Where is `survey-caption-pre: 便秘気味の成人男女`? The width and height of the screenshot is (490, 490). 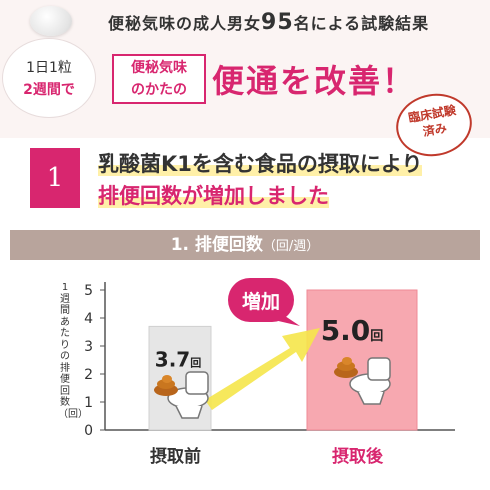
survey-caption-pre: 便秘気味の成人男女 is located at coordinates (185, 23).